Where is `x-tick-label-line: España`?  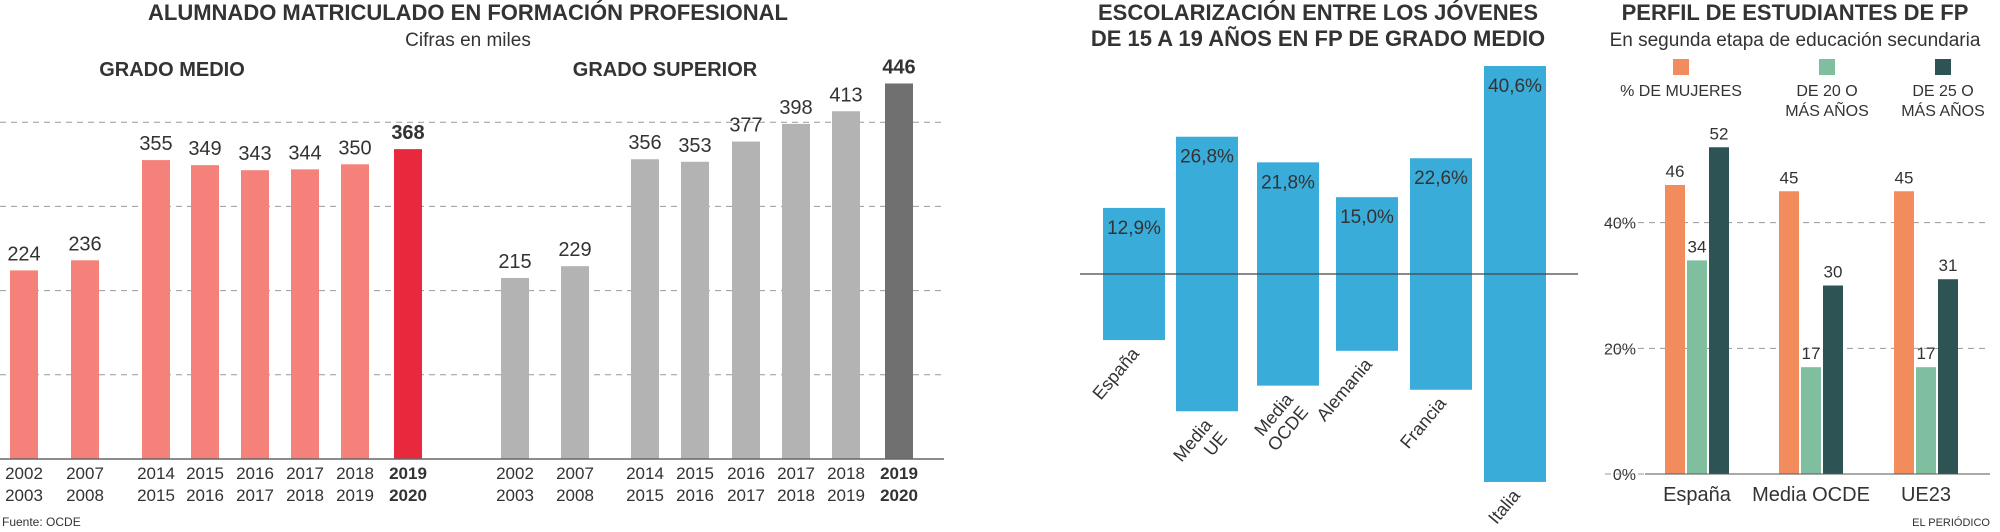
x-tick-label-line: España is located at coordinates (1115, 373).